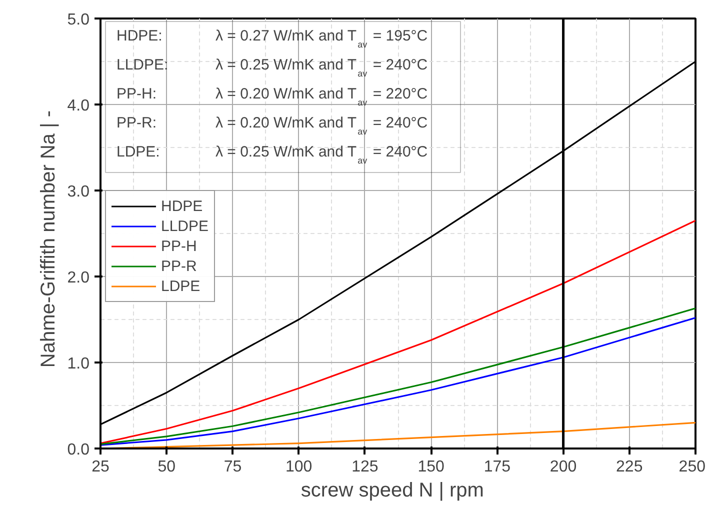  I want to click on legend-label: PP-H, so click(179, 246).